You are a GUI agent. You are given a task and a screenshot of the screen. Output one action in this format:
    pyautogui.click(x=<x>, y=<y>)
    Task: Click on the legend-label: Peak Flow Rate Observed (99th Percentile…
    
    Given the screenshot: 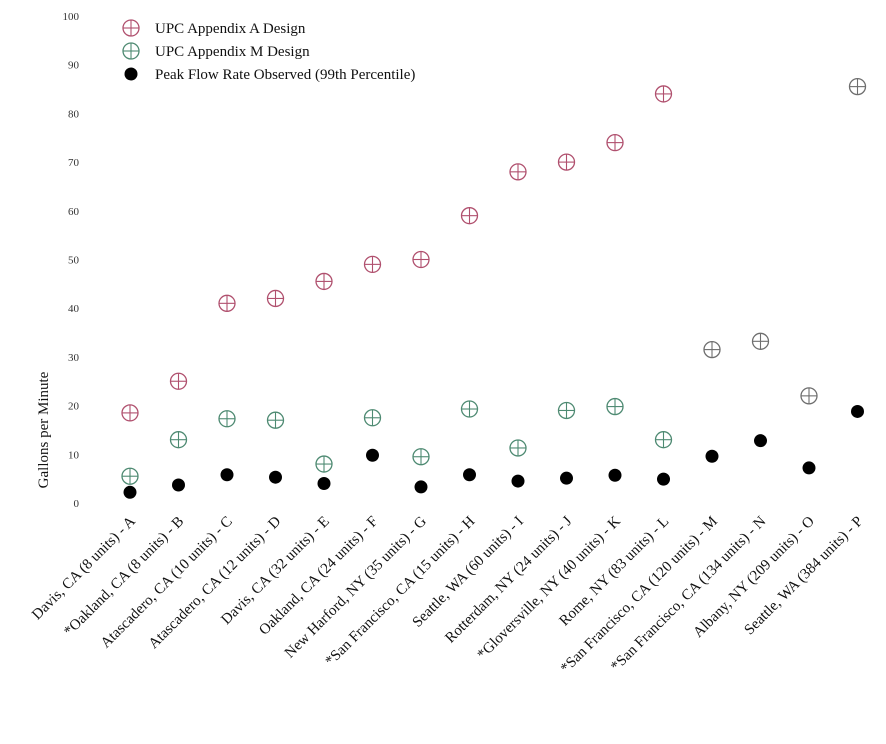 What is the action you would take?
    pyautogui.click(x=285, y=75)
    